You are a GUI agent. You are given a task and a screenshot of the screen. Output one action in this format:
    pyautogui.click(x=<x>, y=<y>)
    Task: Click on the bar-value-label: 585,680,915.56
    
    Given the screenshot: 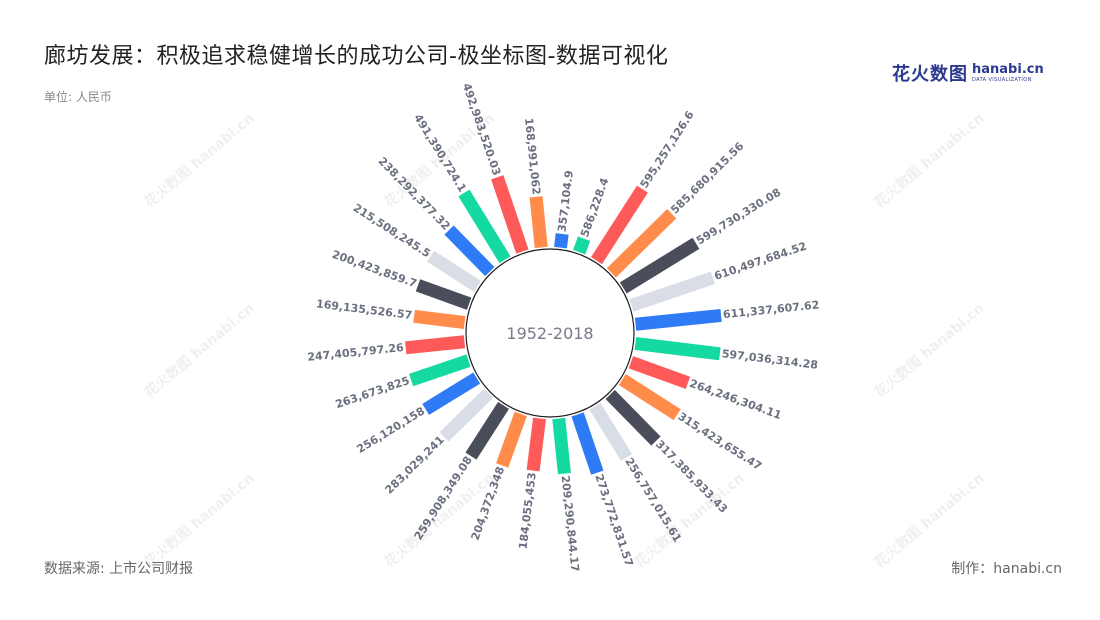 What is the action you would take?
    pyautogui.click(x=707, y=177)
    